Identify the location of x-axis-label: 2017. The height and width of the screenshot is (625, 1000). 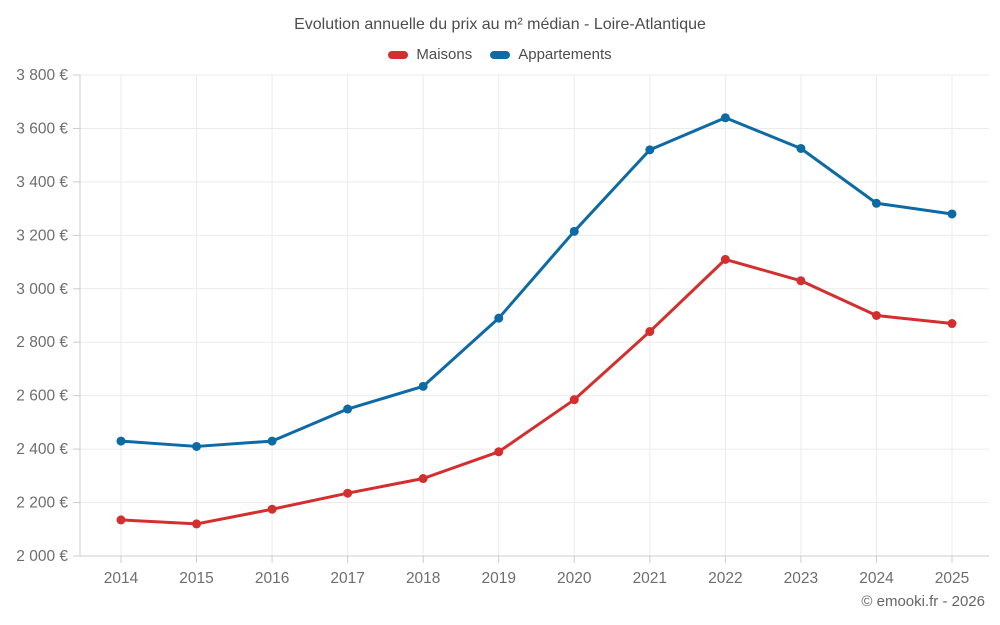
(347, 578).